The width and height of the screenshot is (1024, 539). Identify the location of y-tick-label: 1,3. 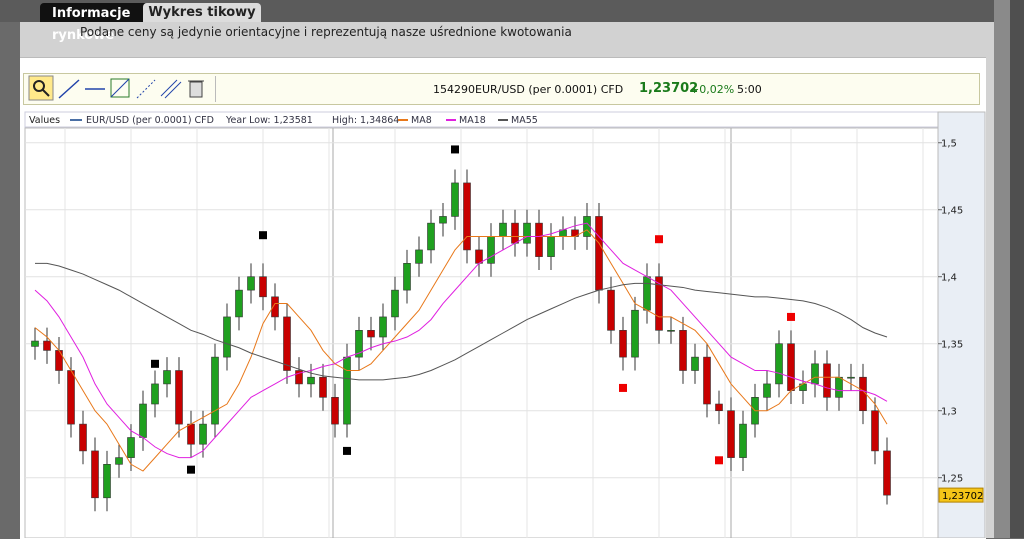
(949, 412).